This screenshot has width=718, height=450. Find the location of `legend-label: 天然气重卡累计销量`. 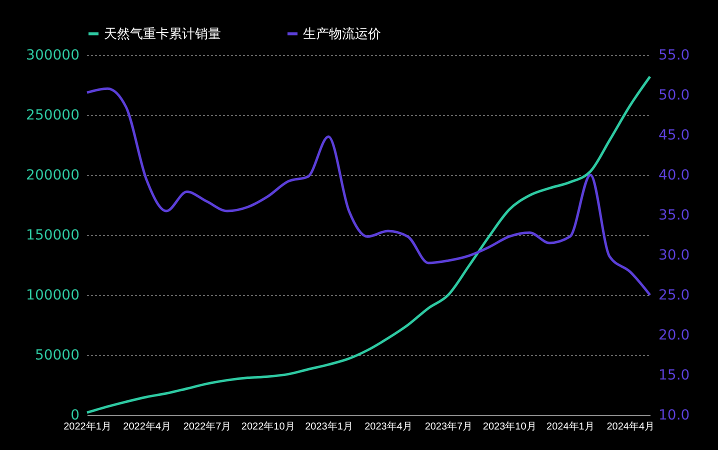

legend-label: 天然气重卡累计销量 is located at coordinates (162, 34).